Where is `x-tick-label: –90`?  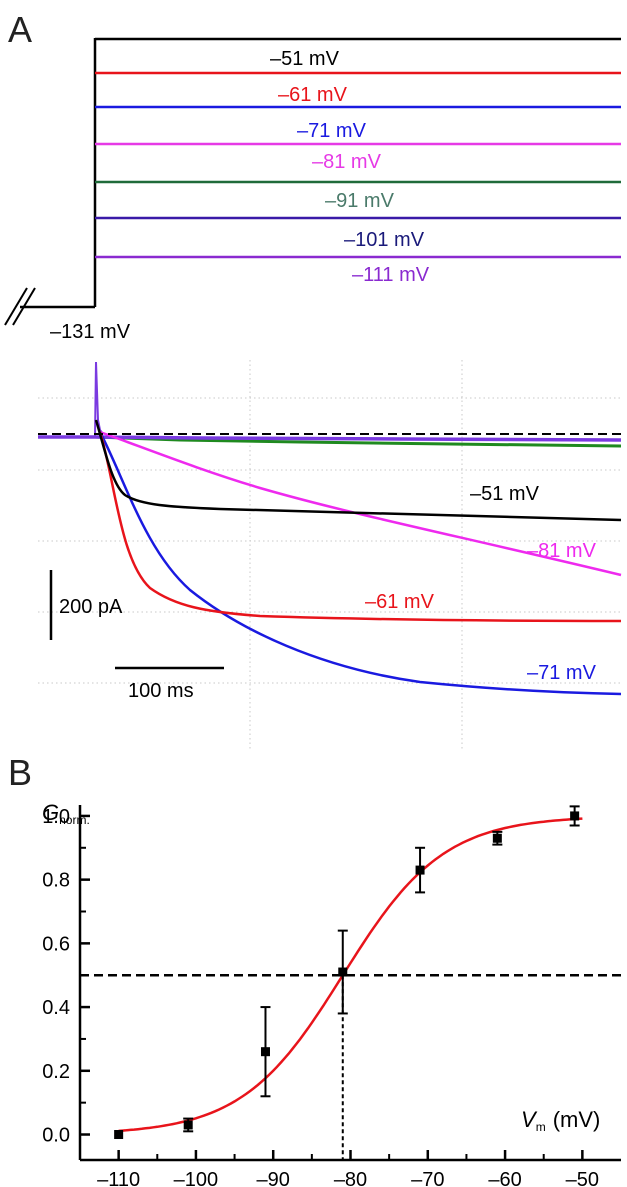
x-tick-label: –90 is located at coordinates (273, 1178).